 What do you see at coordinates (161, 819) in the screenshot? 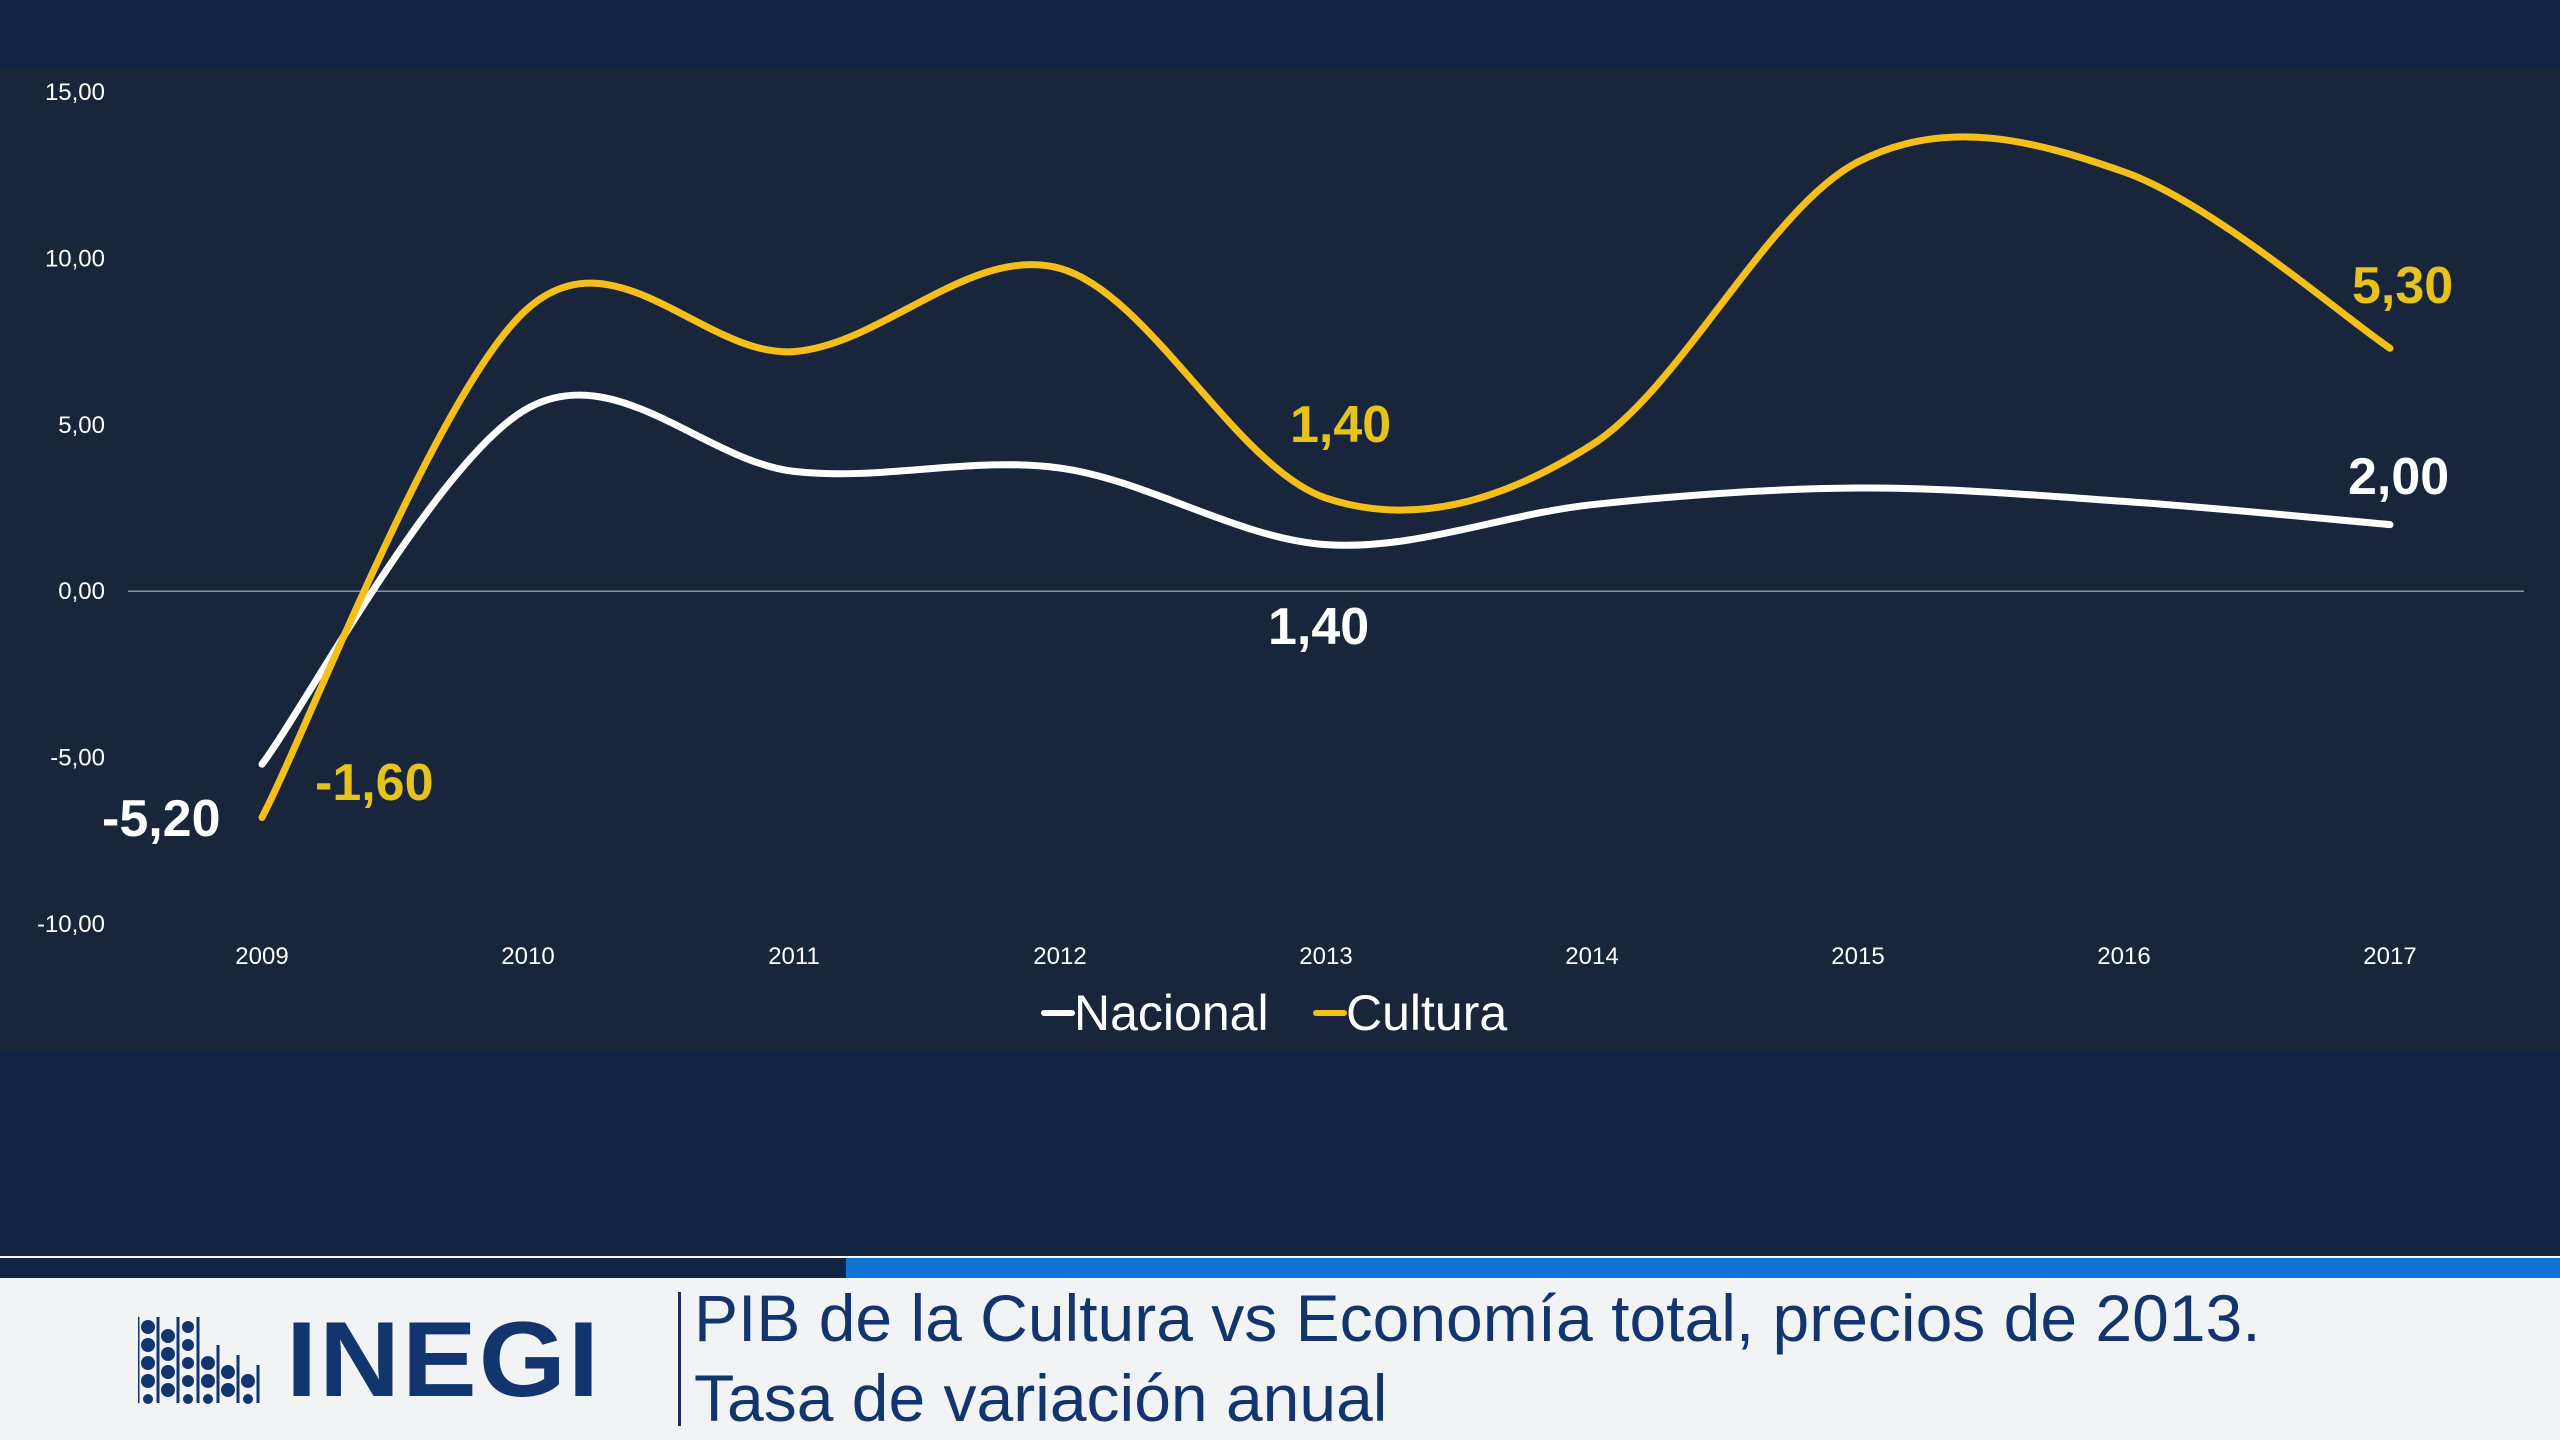
I see `data-label-nacional: -5,20` at bounding box center [161, 819].